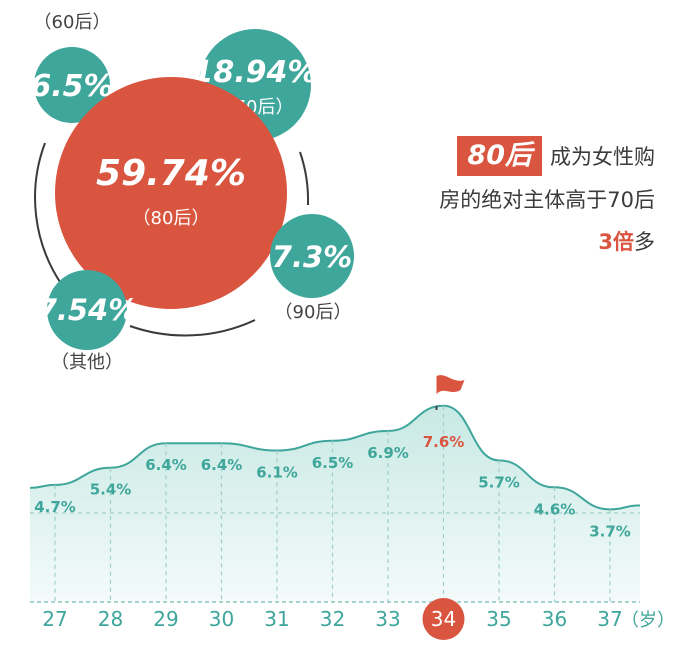 The image size is (700, 650). I want to click on value-label-34: 7.6%, so click(444, 442).